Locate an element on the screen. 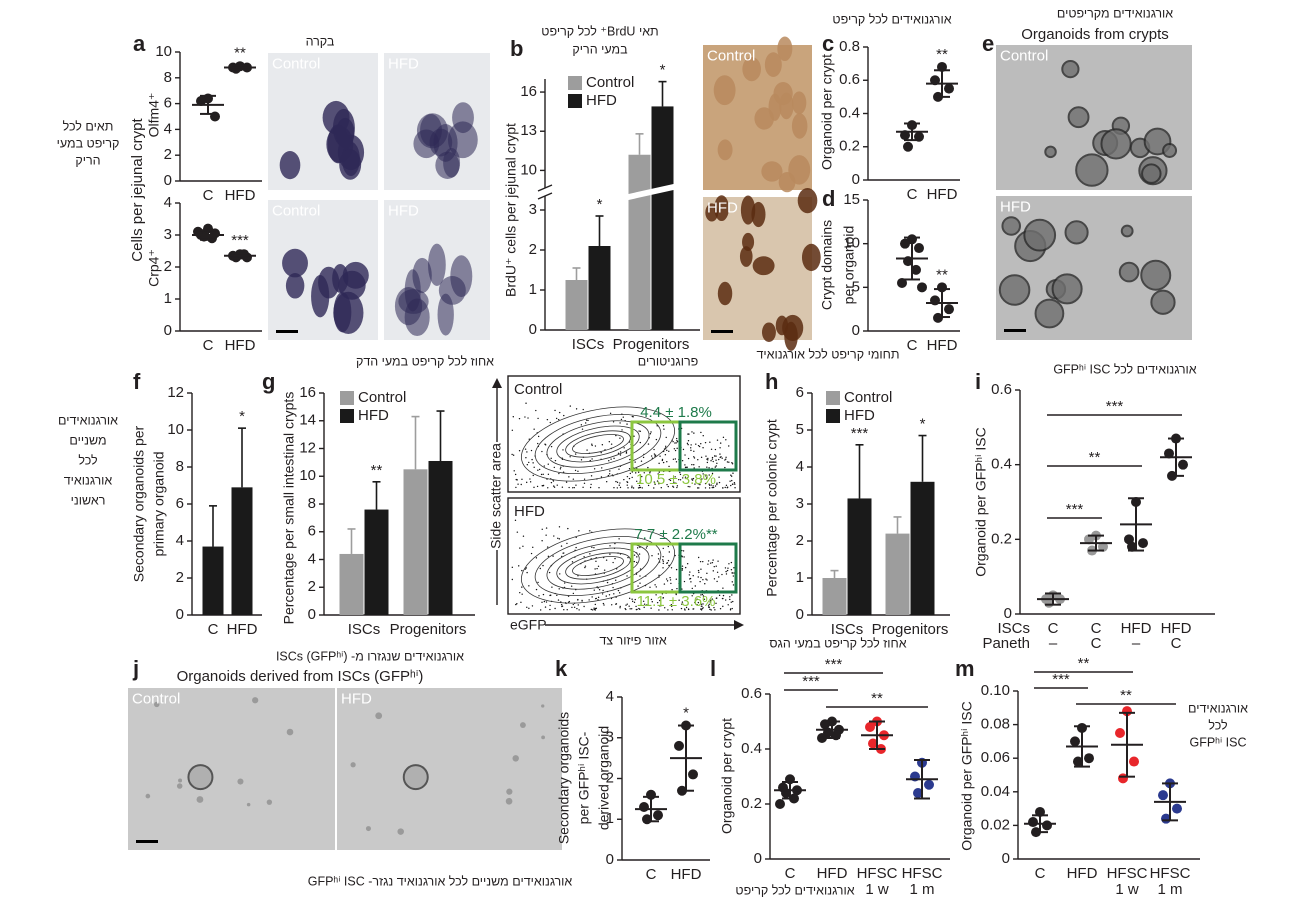 This screenshot has width=1299, height=908. y-tick-label: 0.4 is located at coordinates (1001, 464).